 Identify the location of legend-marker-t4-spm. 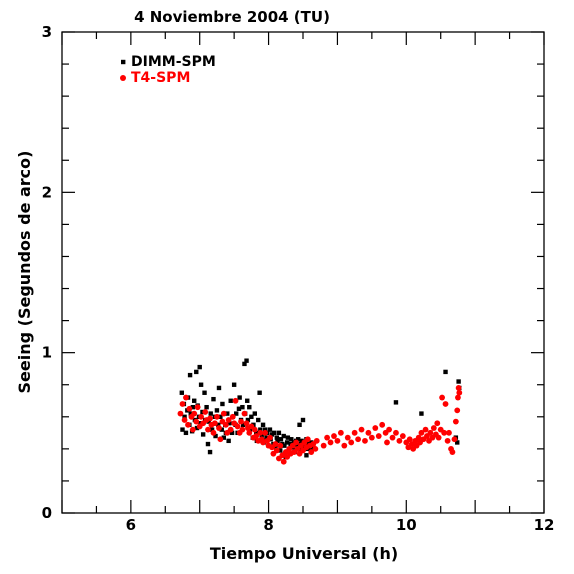
(123, 78).